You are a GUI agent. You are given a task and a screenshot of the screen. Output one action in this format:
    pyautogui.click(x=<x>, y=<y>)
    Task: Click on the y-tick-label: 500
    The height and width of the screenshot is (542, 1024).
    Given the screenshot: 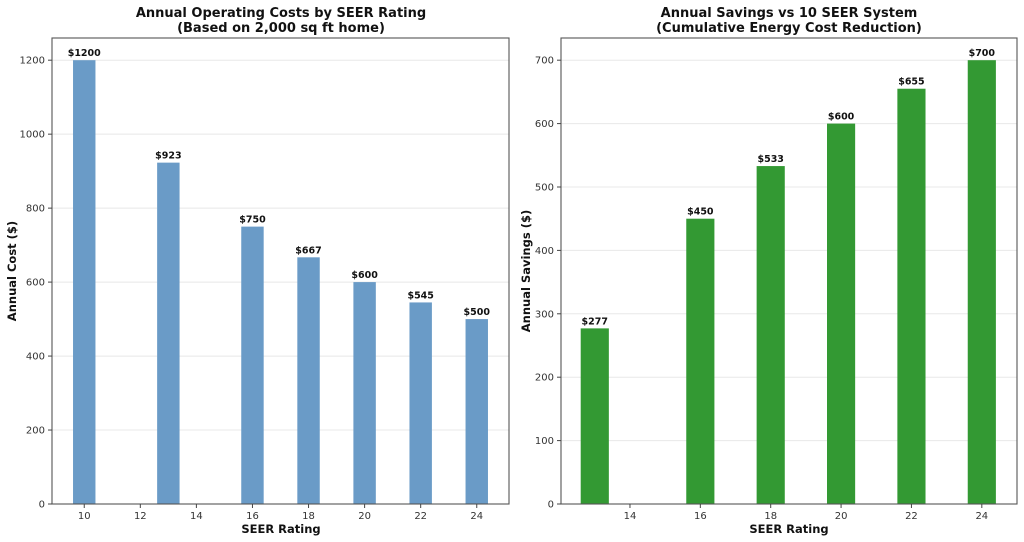 What is the action you would take?
    pyautogui.click(x=544, y=187)
    